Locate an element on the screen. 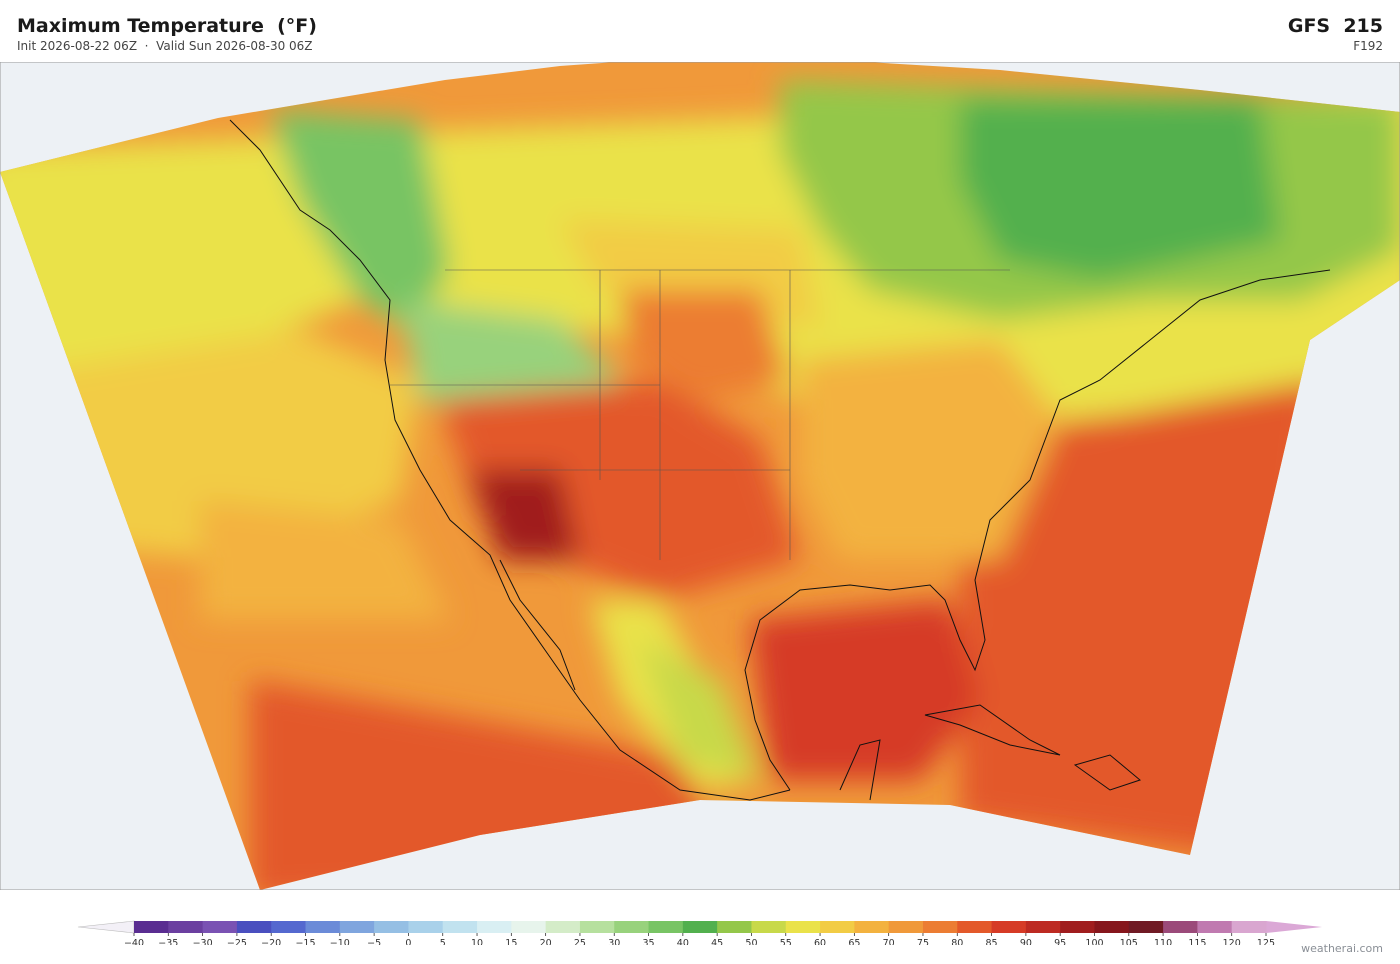  colorbar-tick-label: 15 is located at coordinates (511, 941).